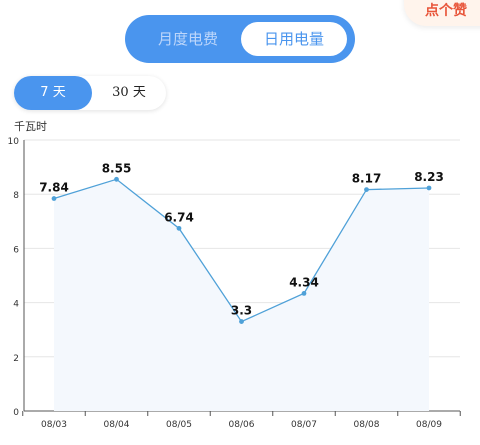 The width and height of the screenshot is (480, 445). Describe the element at coordinates (367, 425) in the screenshot. I see `x-tick-label: 08/08` at that location.